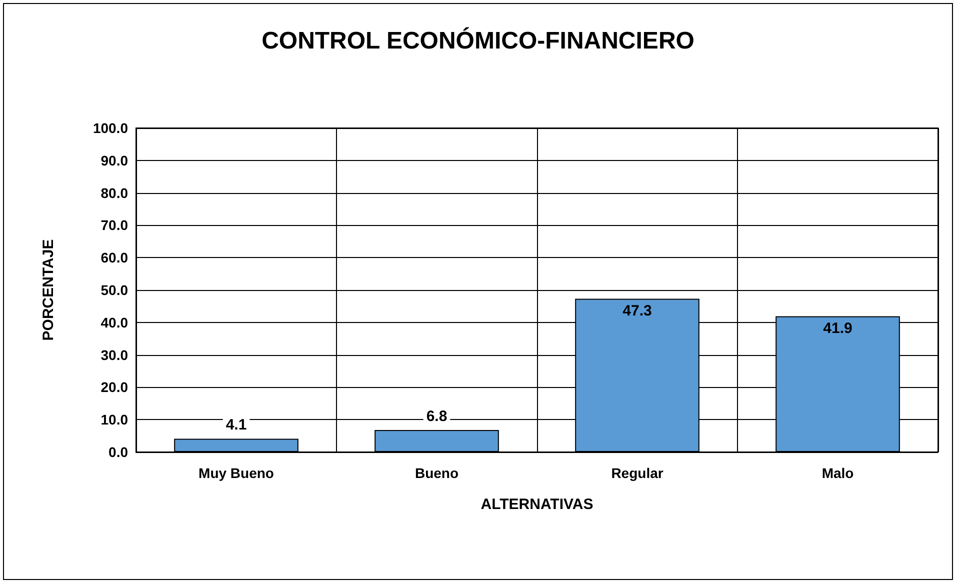  I want to click on y-tick-label: 60.0, so click(114, 258).